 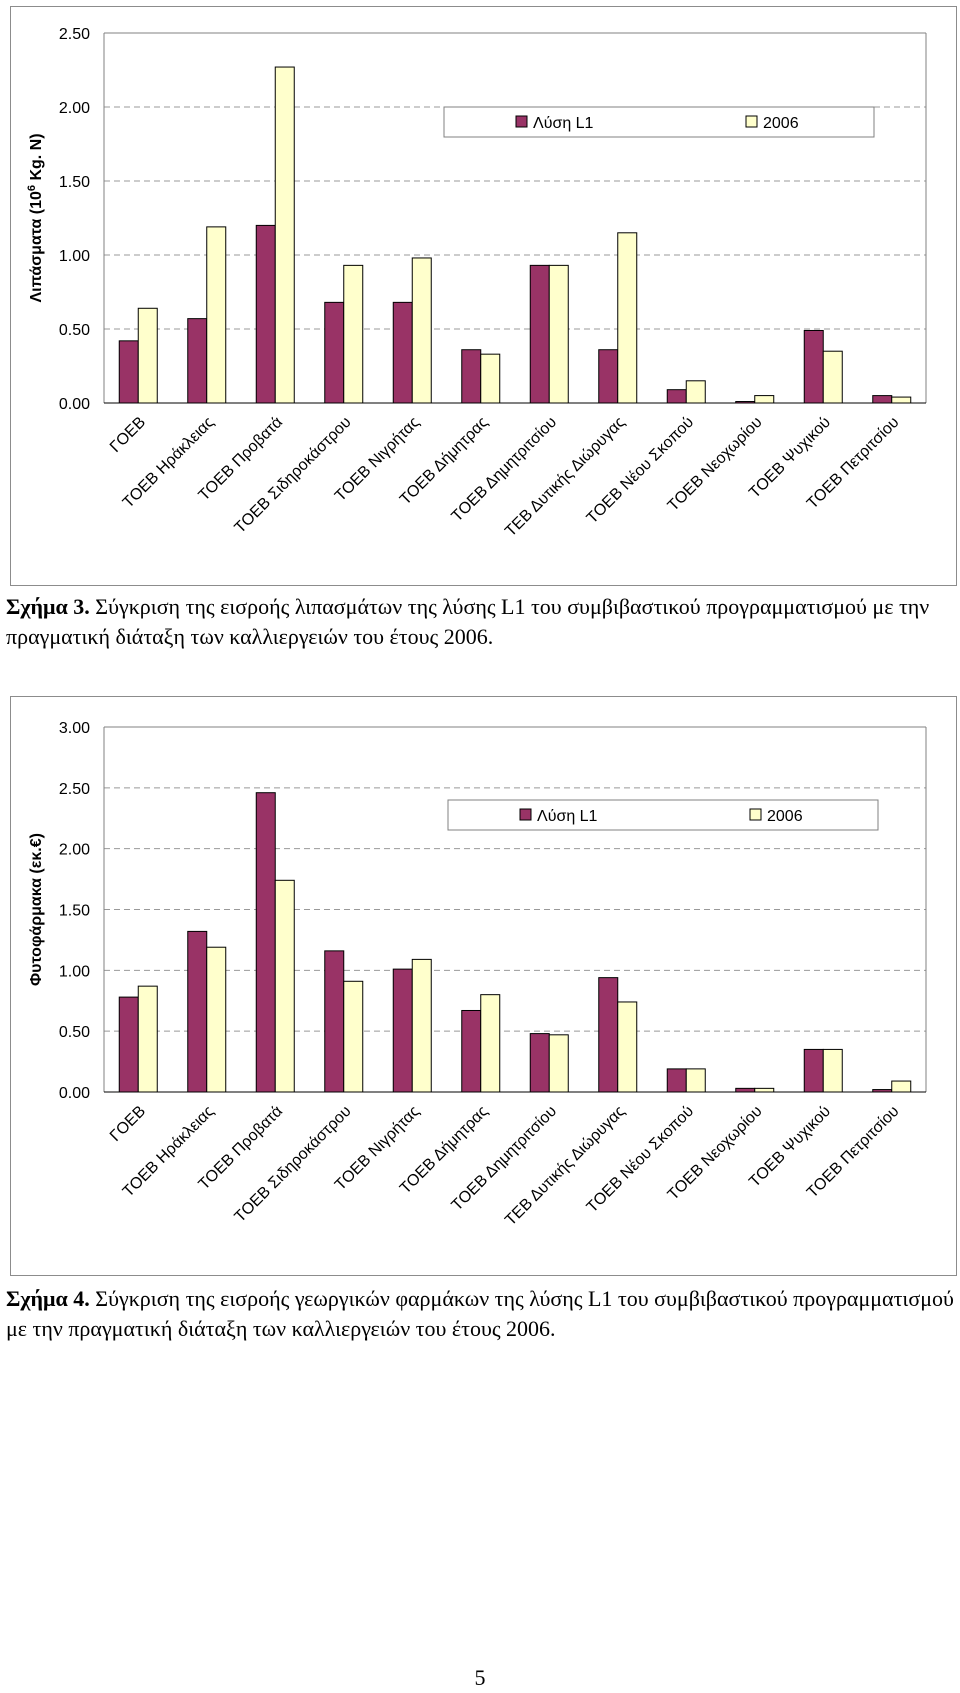 I want to click on y-tick-label: 3.00, so click(x=74, y=728).